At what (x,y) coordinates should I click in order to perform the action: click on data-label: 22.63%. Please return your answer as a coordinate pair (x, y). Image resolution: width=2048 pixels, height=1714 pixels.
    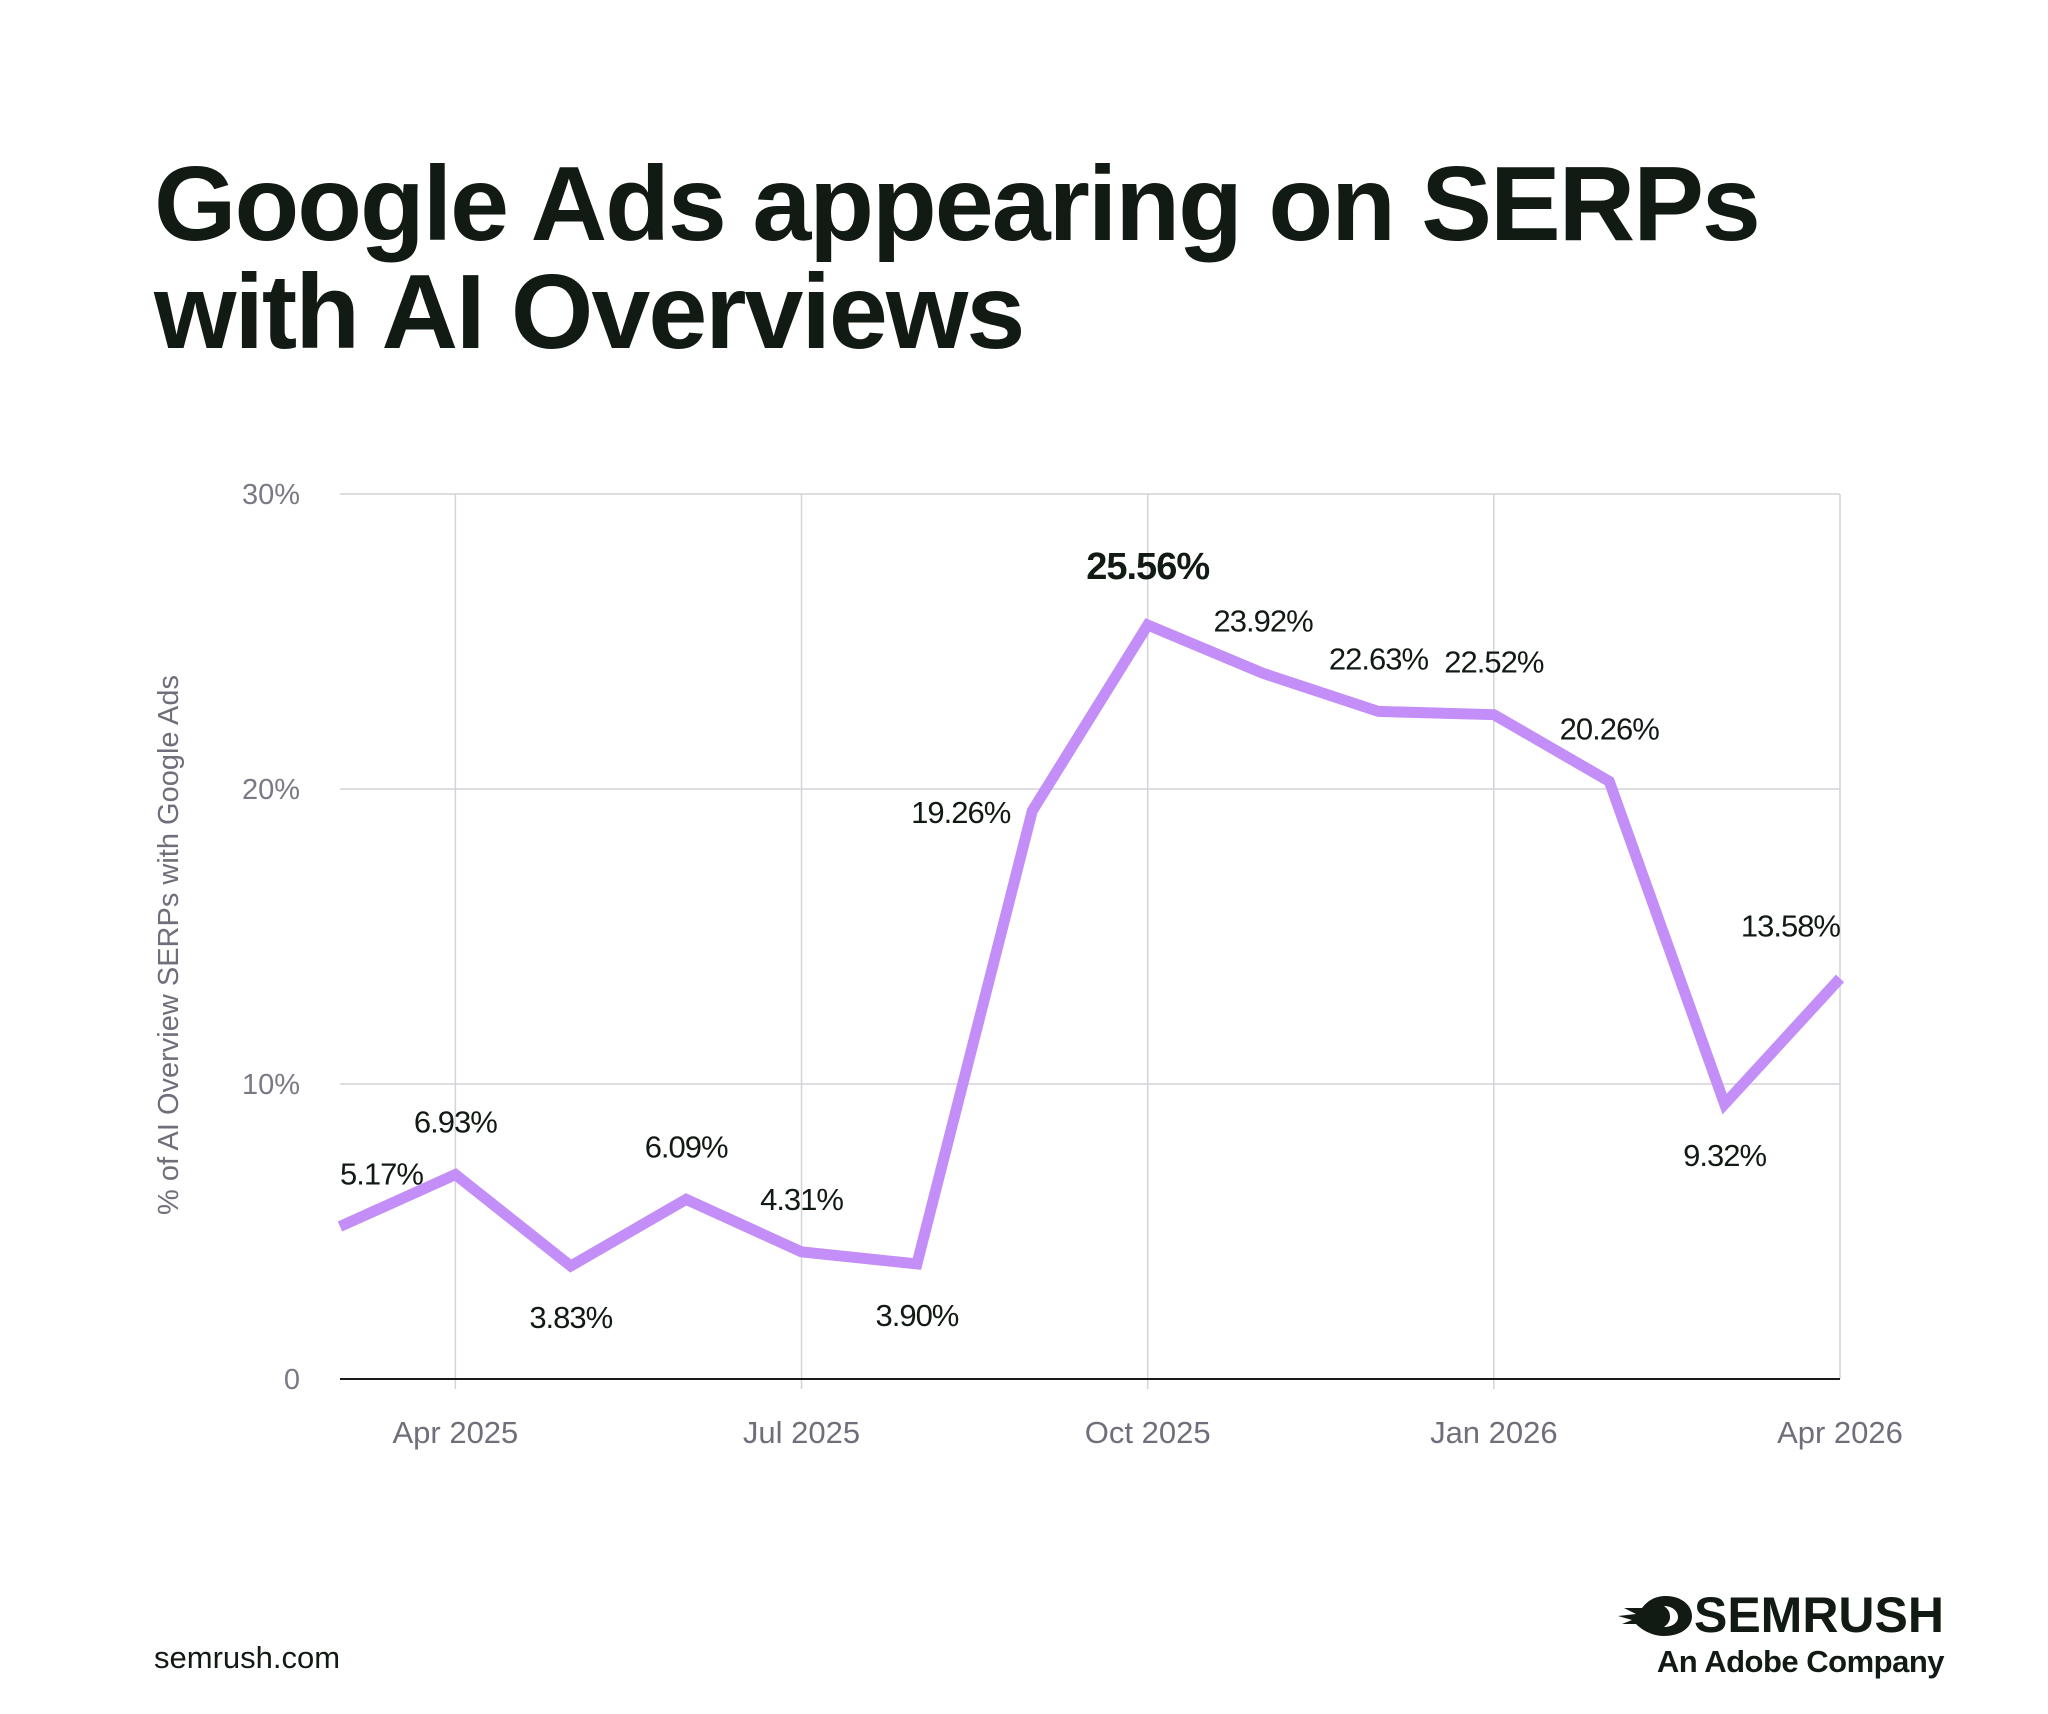
    Looking at the image, I should click on (1379, 658).